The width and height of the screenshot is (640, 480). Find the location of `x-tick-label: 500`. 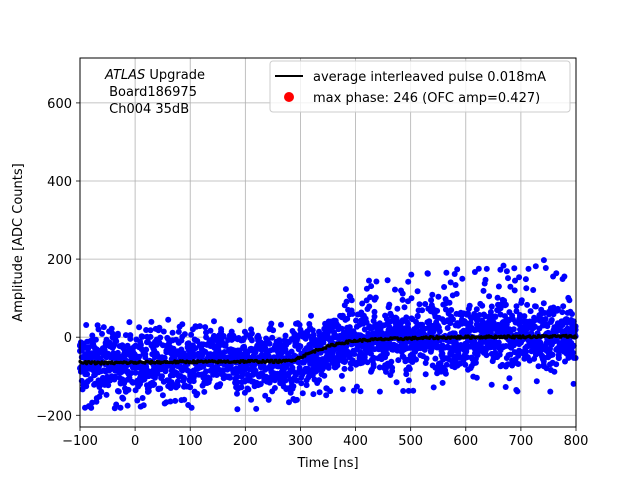

x-tick-label: 500 is located at coordinates (410, 441).